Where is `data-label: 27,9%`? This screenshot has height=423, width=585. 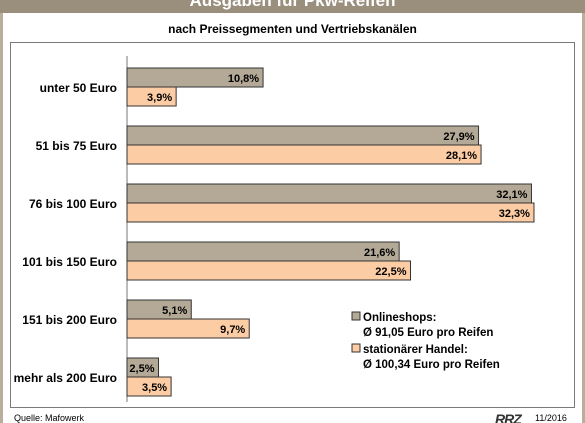 data-label: 27,9% is located at coordinates (458, 137).